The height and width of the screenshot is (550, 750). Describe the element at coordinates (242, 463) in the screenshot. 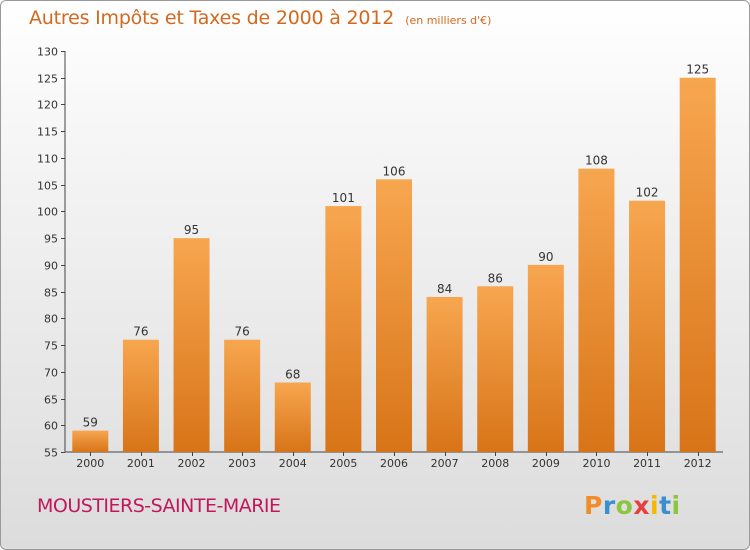

I see `x-tick-label: 2003` at that location.